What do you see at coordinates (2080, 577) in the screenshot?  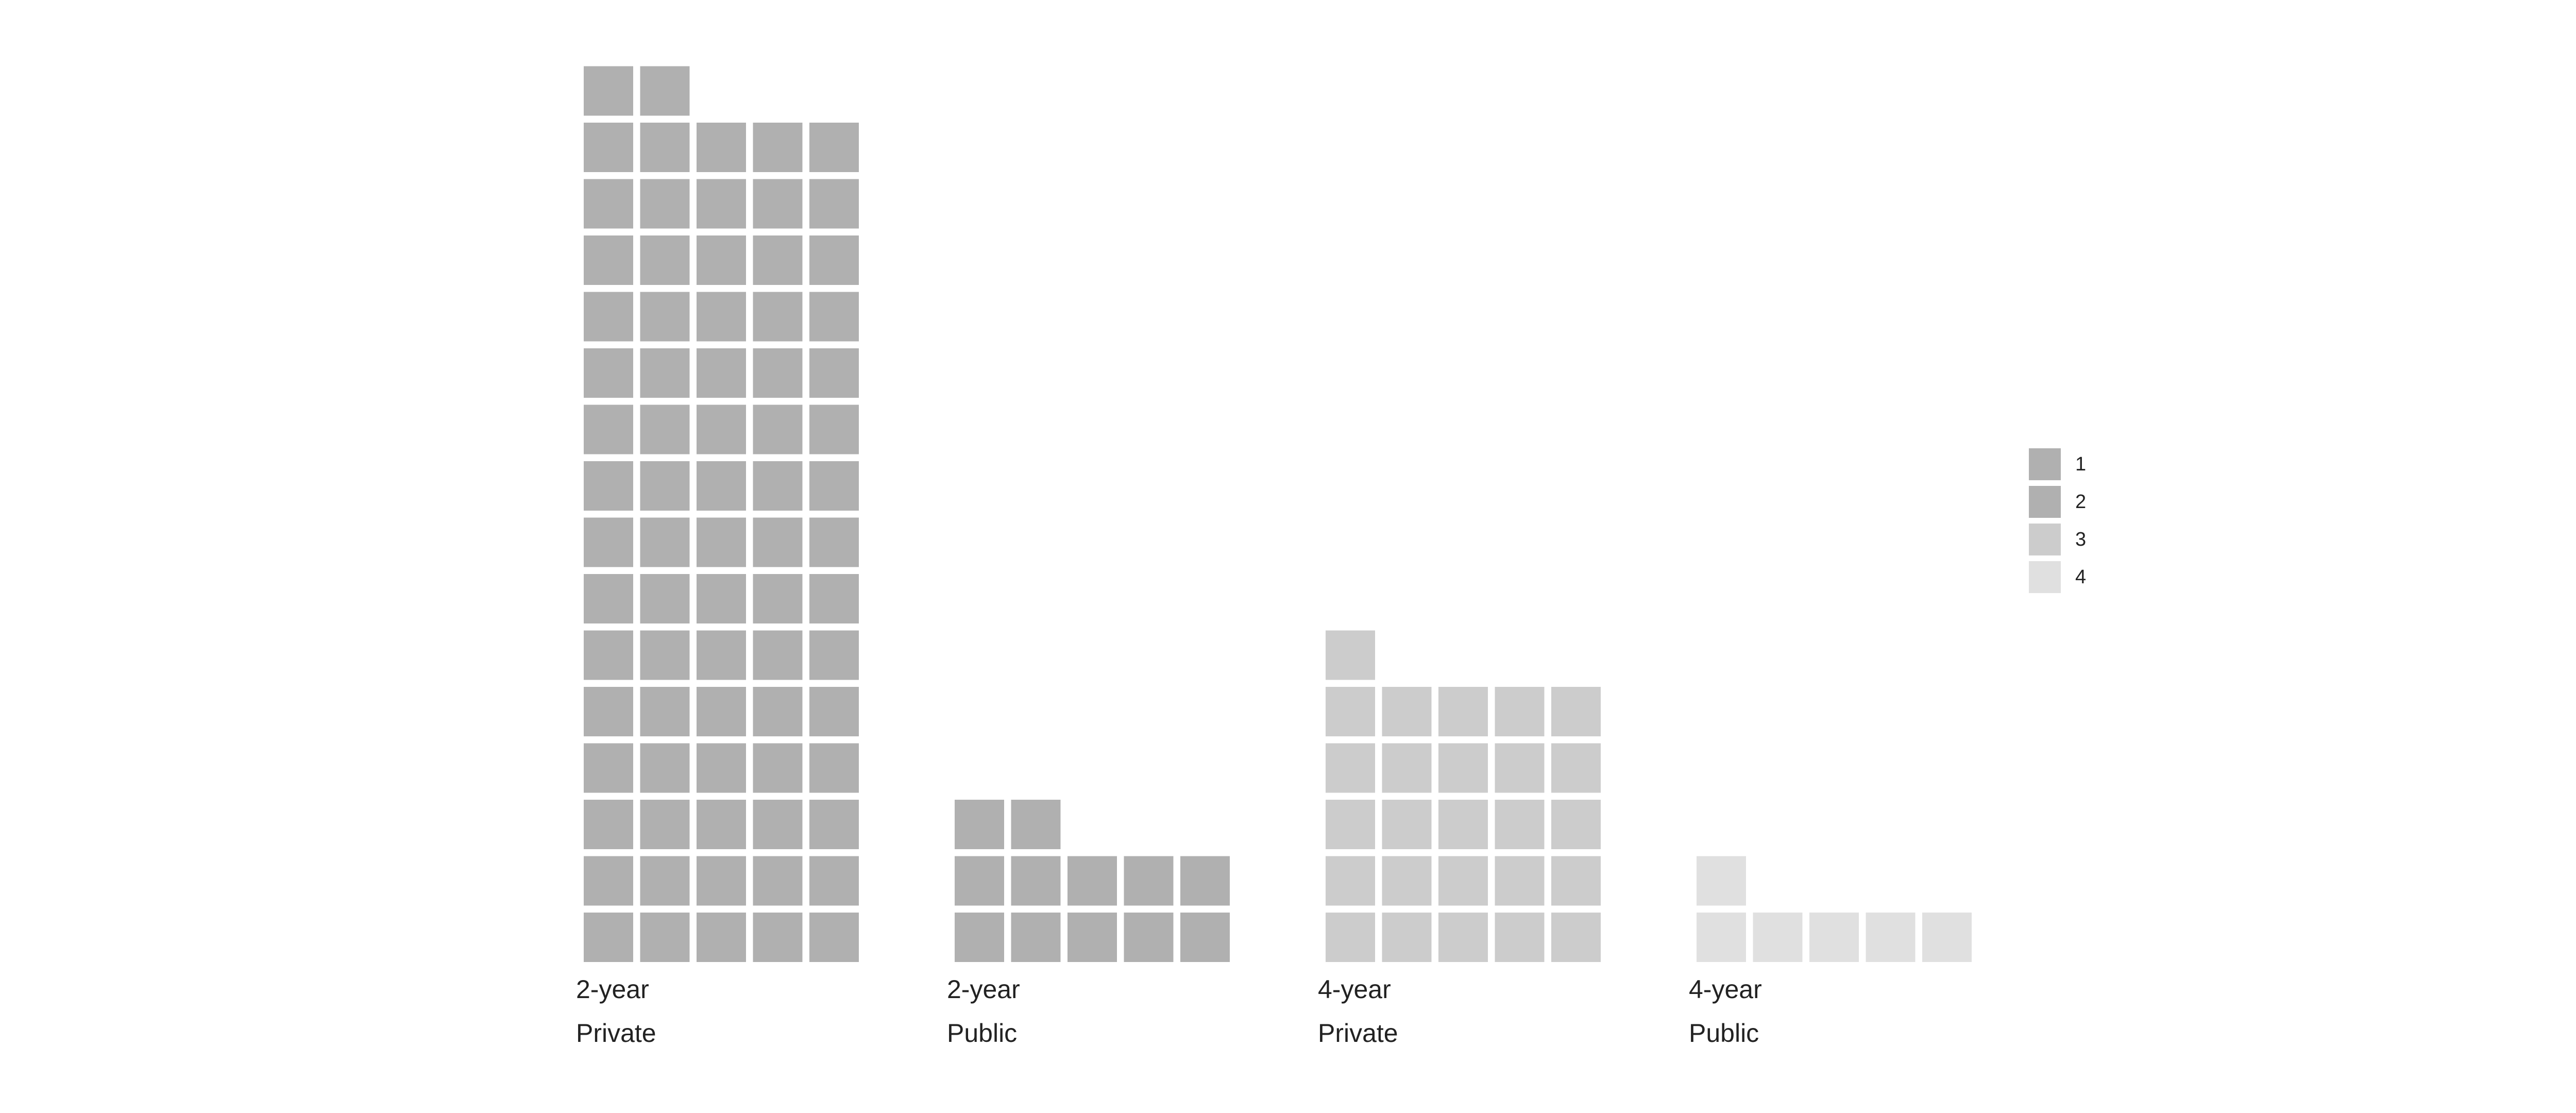 I see `legend-label: 4` at bounding box center [2080, 577].